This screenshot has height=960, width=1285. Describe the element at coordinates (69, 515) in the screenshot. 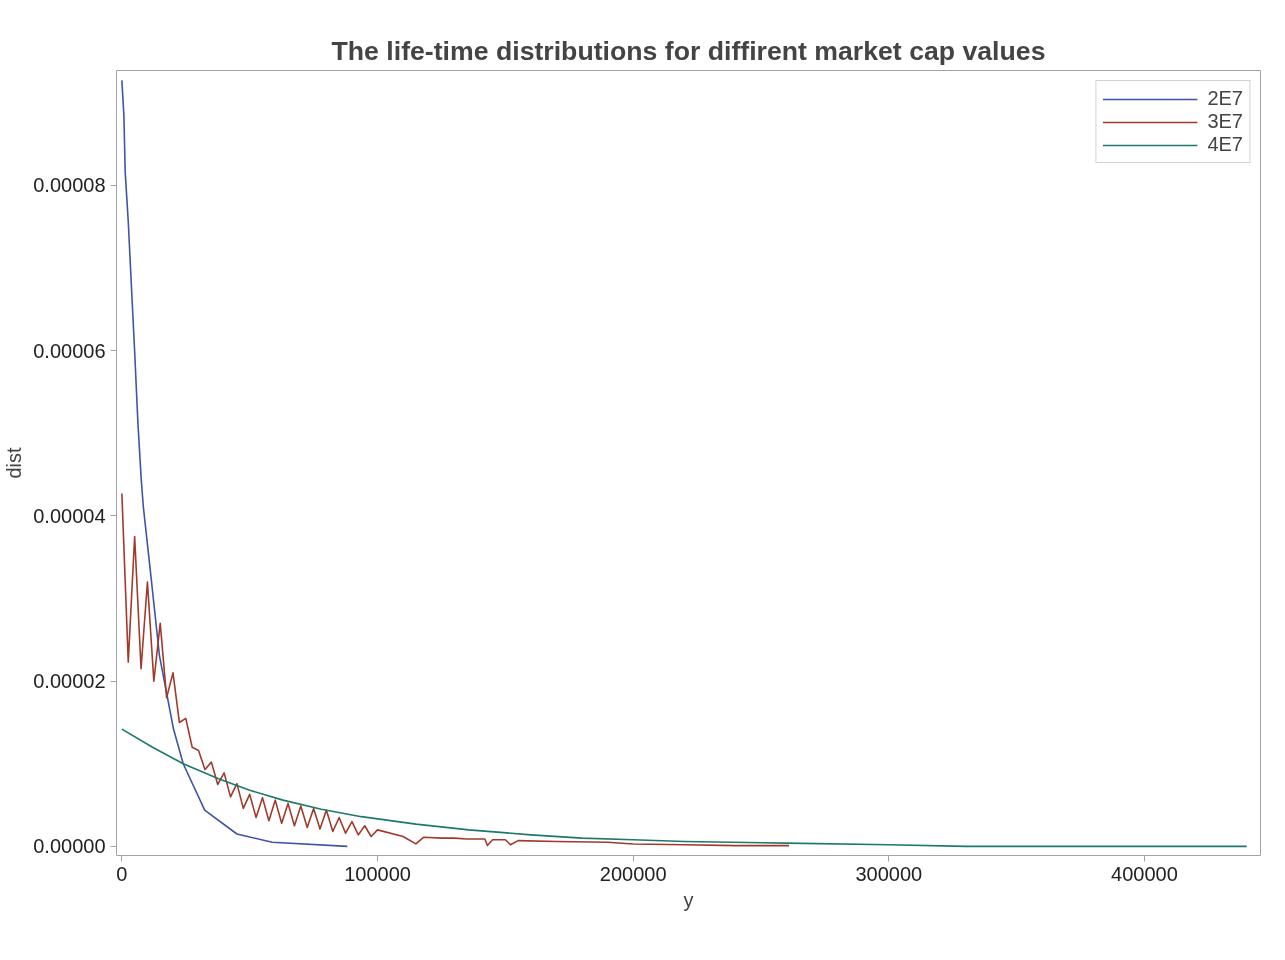

I see `y-tick-label: 0.00004` at that location.